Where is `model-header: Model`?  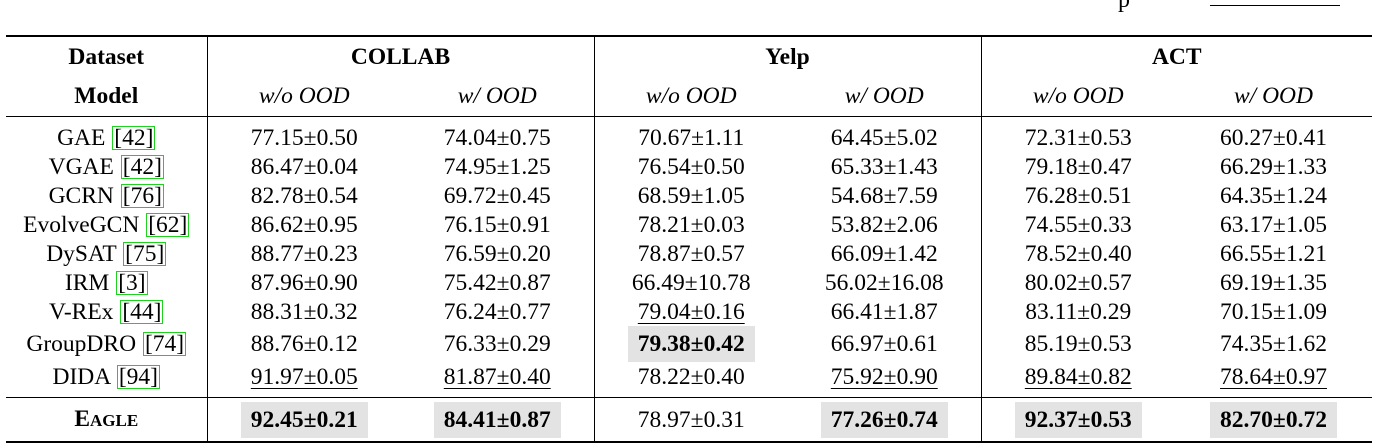 model-header: Model is located at coordinates (106, 96).